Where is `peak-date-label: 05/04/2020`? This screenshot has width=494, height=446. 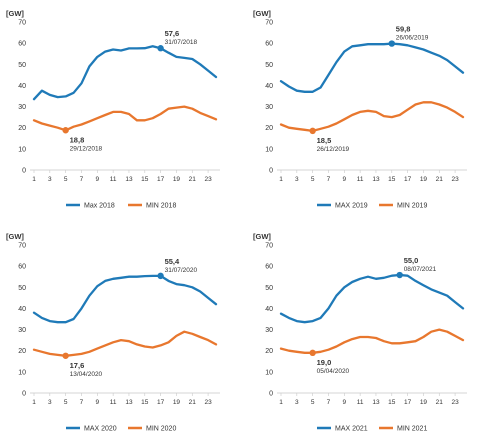 peak-date-label: 05/04/2020 is located at coordinates (333, 371).